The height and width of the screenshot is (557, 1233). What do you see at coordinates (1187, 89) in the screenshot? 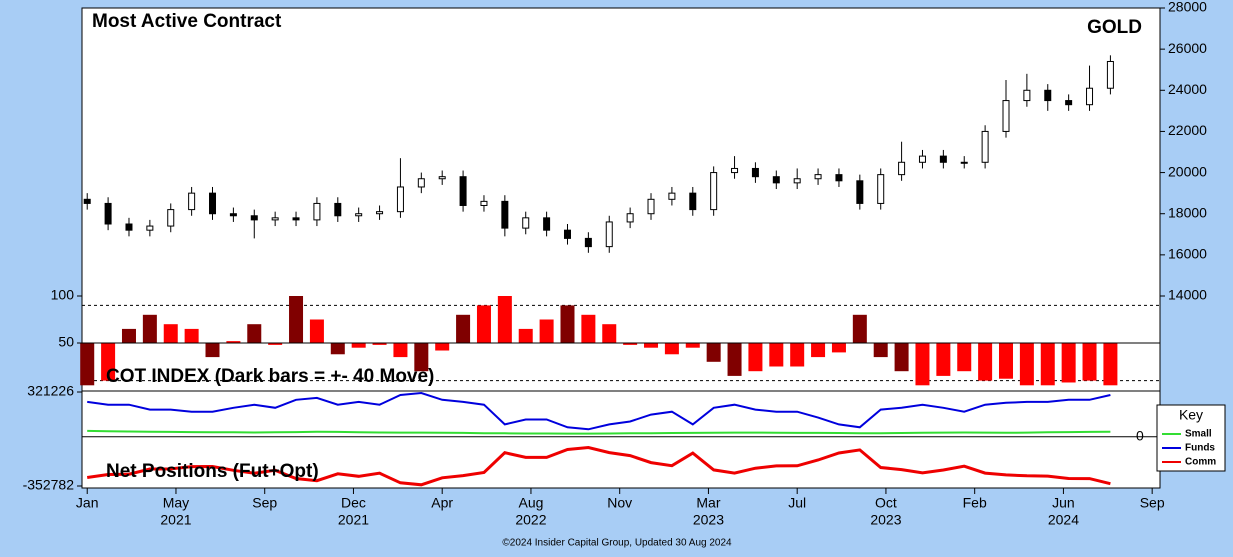
I see `y-tick-label: 24000` at bounding box center [1187, 89].